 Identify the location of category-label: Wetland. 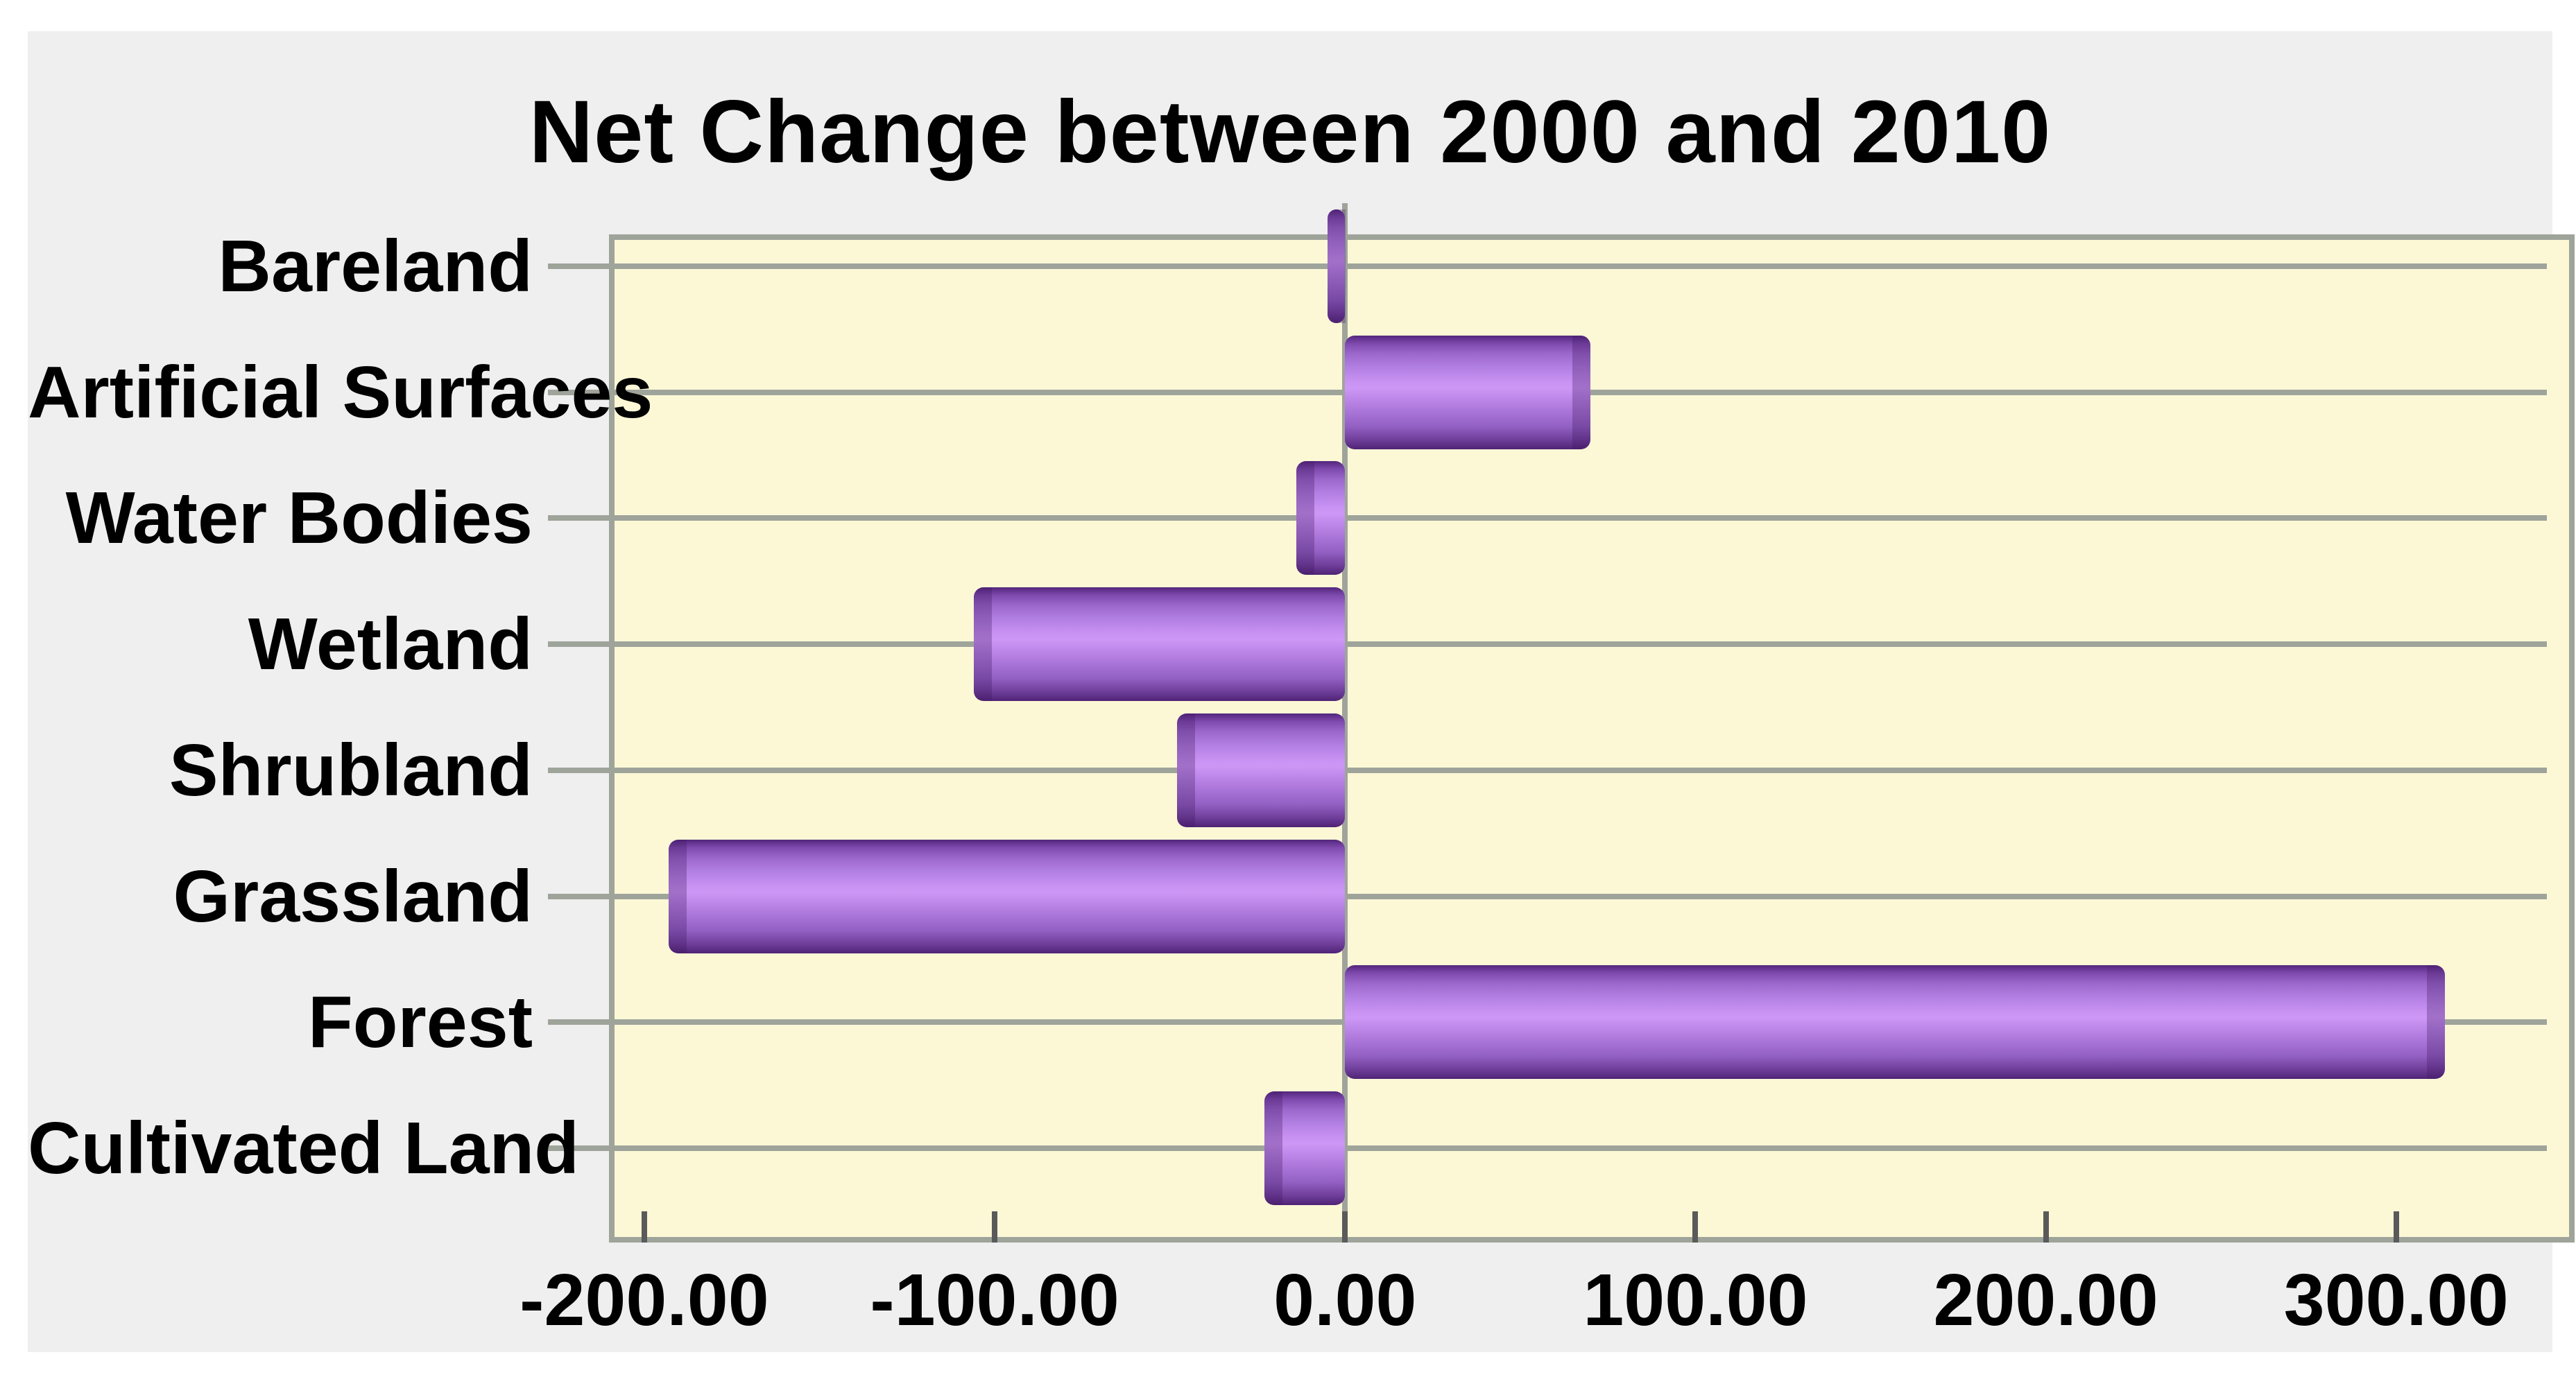
(390, 644).